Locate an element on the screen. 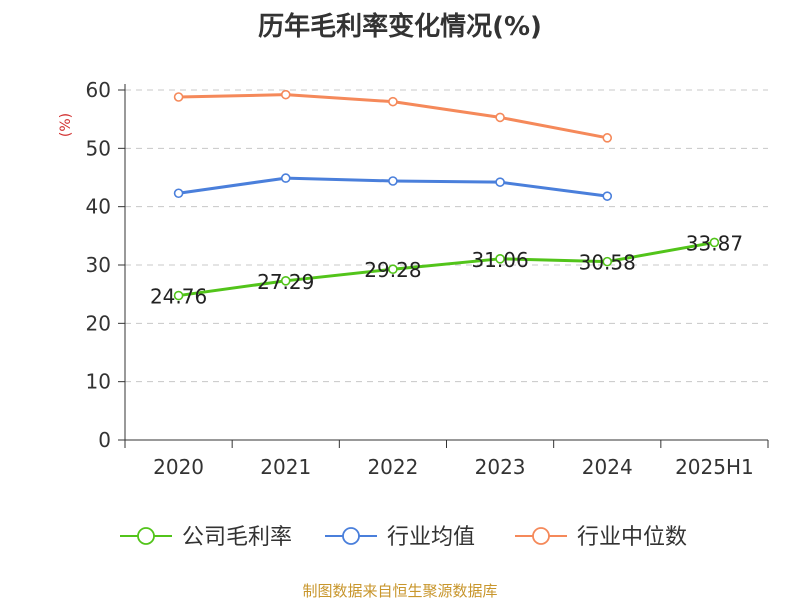 Image resolution: width=800 pixels, height=601 pixels. data-label: 24.76 is located at coordinates (178, 297).